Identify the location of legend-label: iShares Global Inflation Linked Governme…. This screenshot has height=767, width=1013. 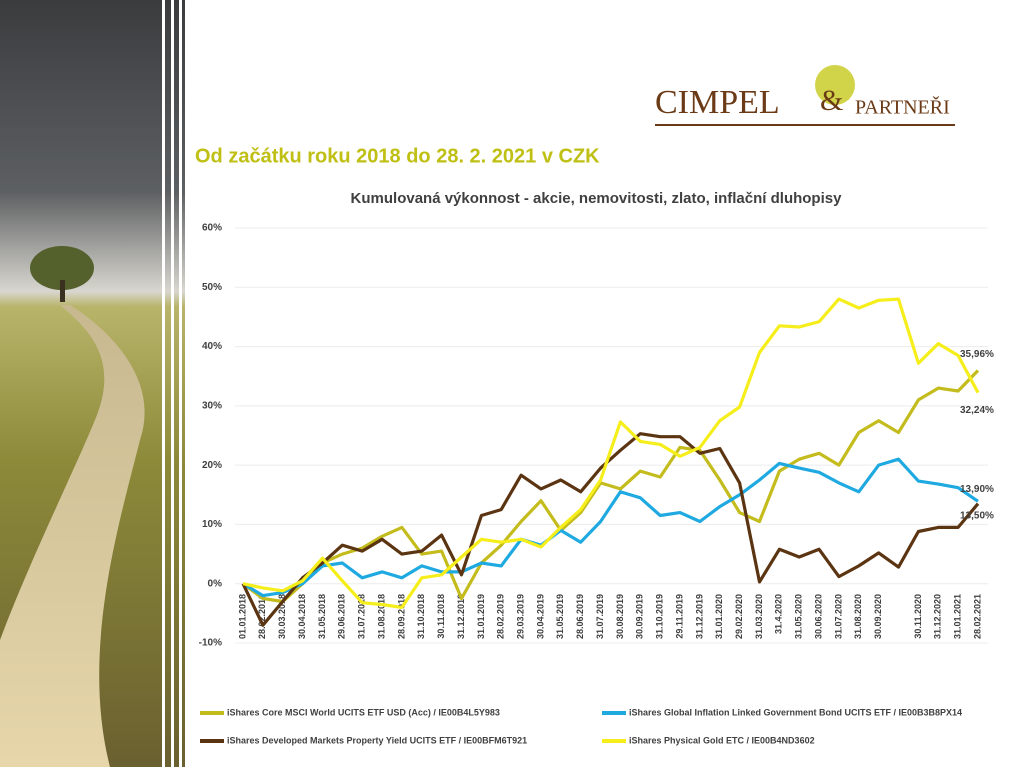
(795, 712).